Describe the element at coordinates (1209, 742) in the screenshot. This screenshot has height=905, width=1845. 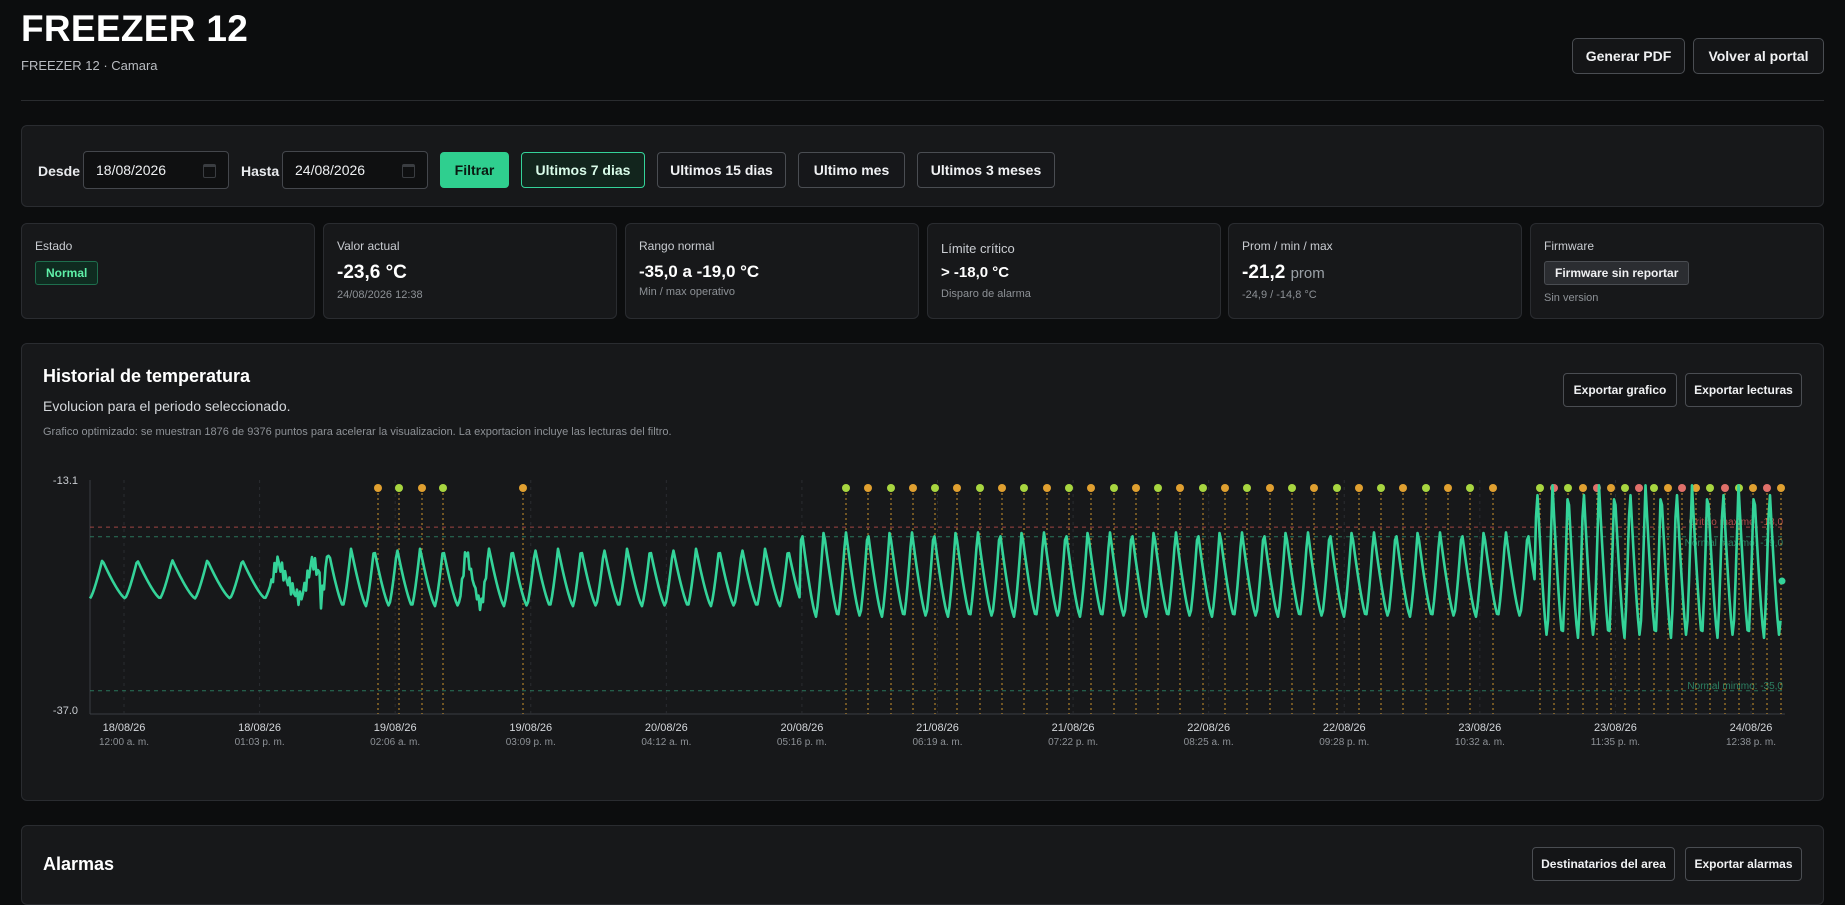
I see `x-tick-time: 08:25 a. m.` at that location.